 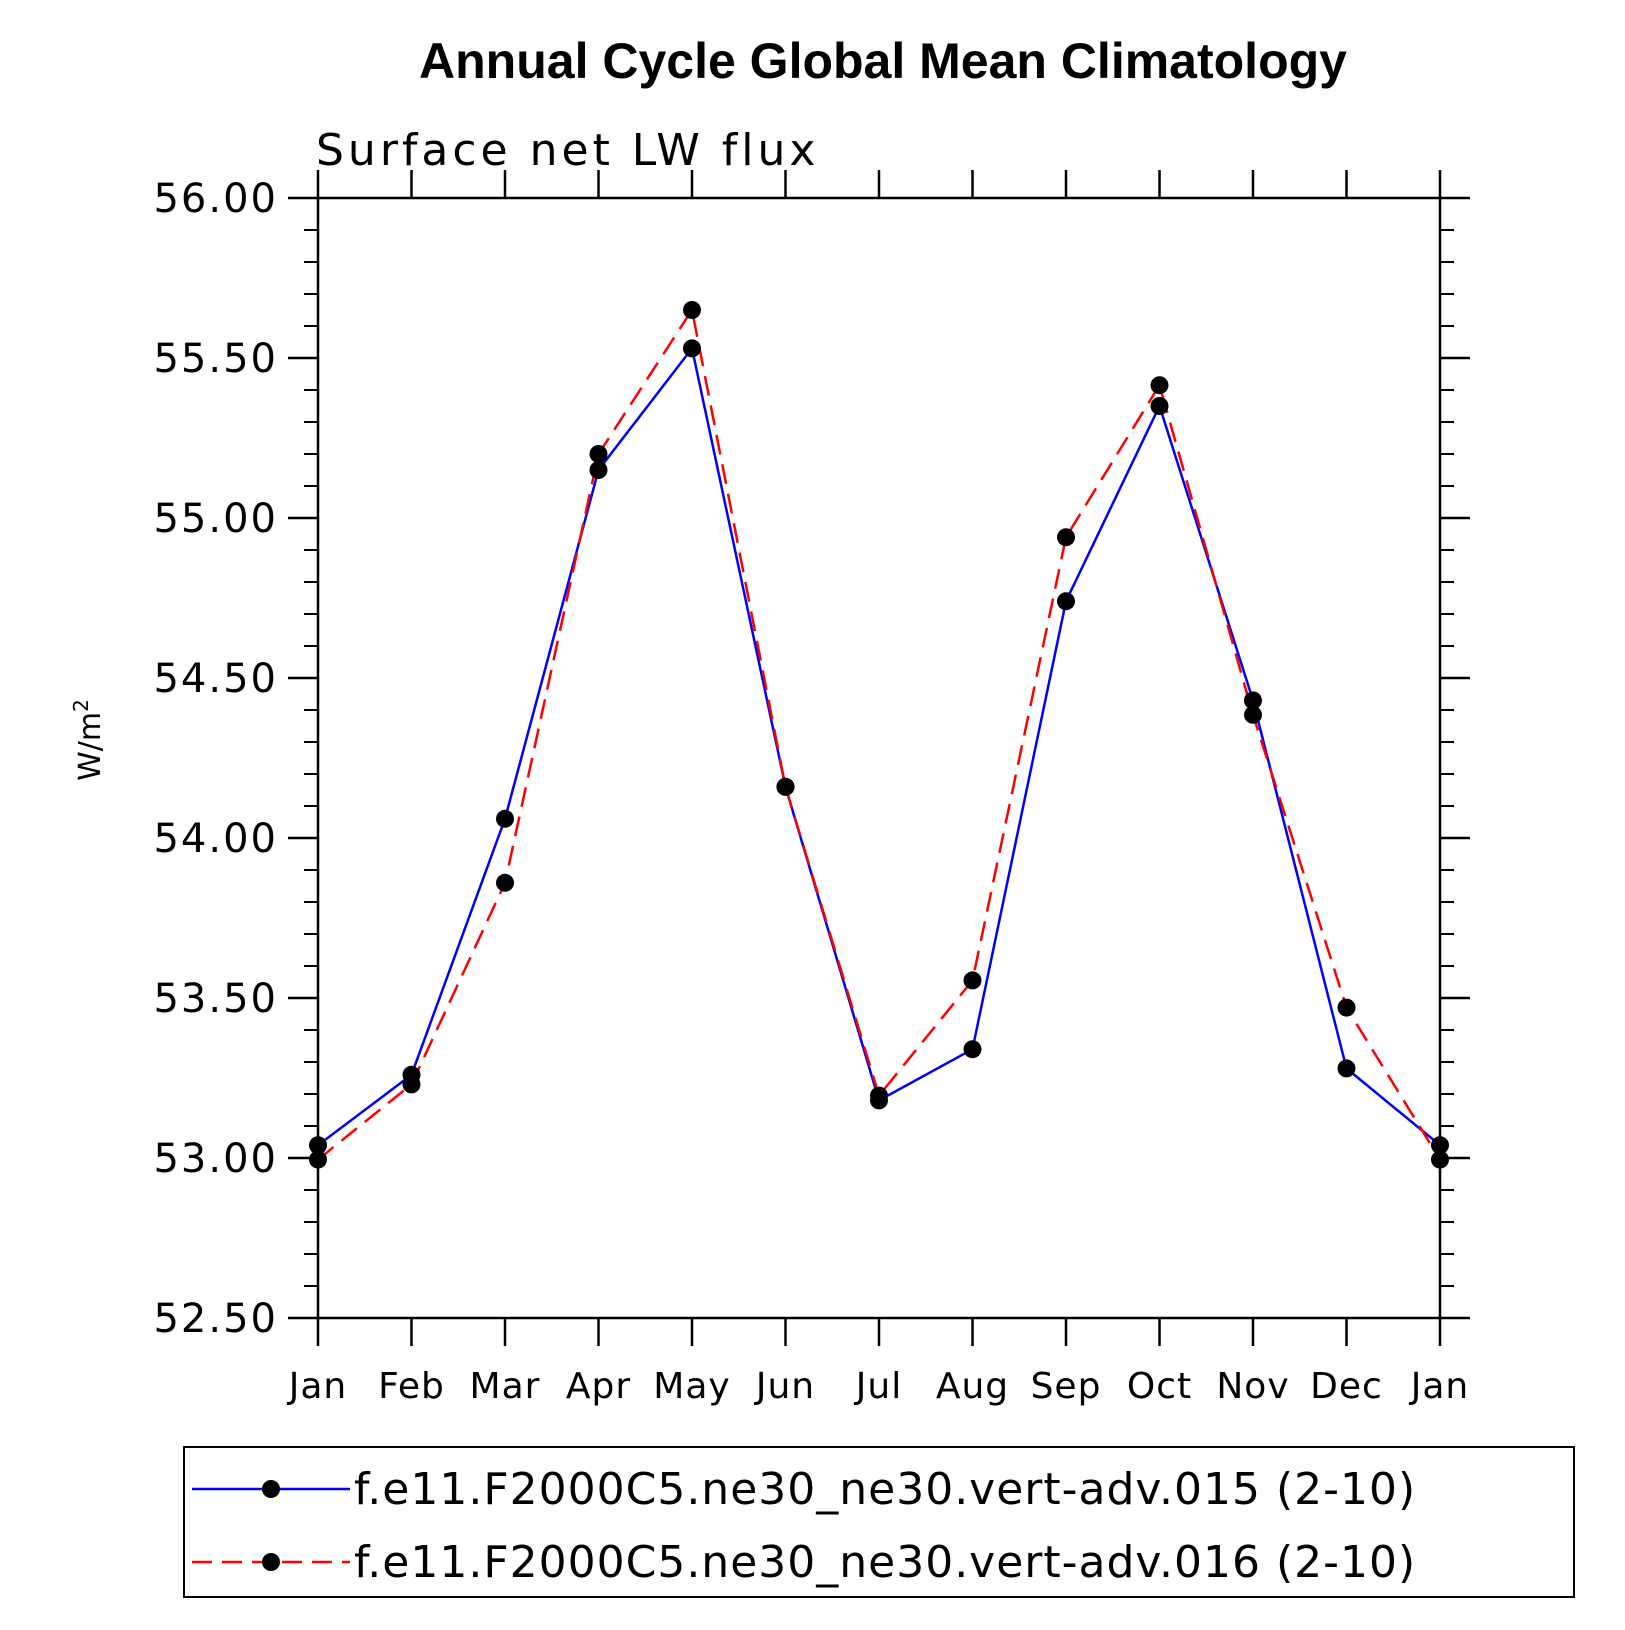 I want to click on x-tick-label: Jun, so click(x=784, y=1386).